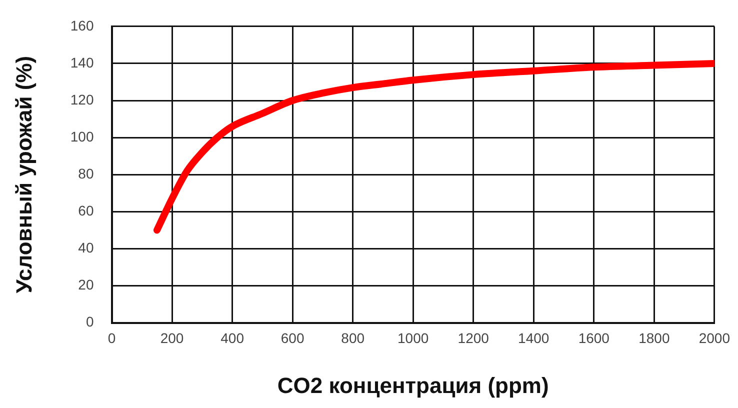 Image resolution: width=738 pixels, height=408 pixels. Describe the element at coordinates (112, 338) in the screenshot. I see `x-tick-label: 0` at that location.